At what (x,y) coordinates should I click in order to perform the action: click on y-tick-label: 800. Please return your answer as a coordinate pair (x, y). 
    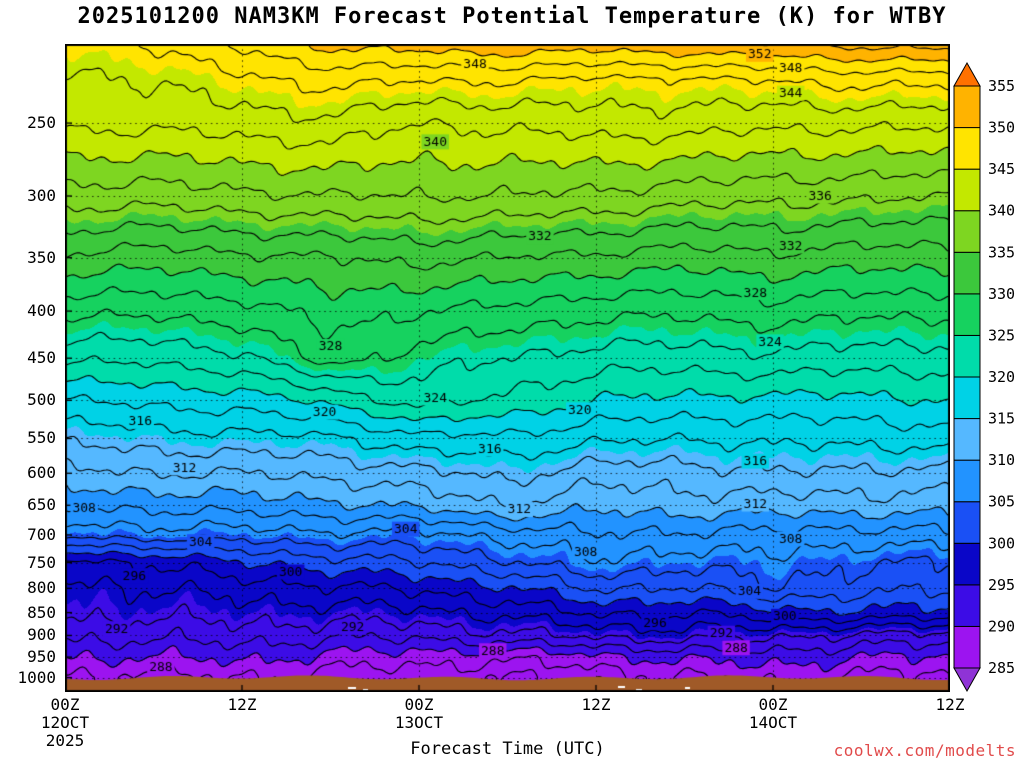
    Looking at the image, I should click on (41, 588).